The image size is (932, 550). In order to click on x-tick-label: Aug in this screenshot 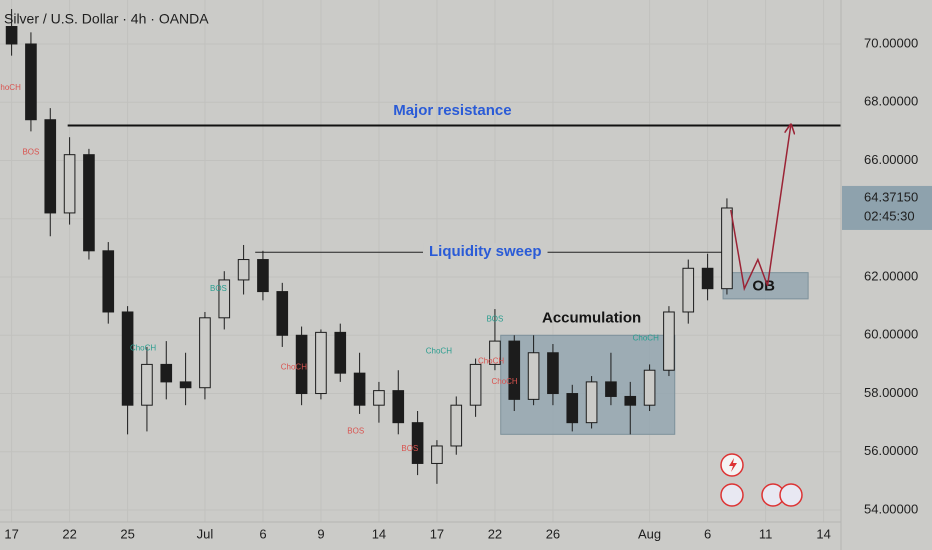, I will do `click(649, 533)`.